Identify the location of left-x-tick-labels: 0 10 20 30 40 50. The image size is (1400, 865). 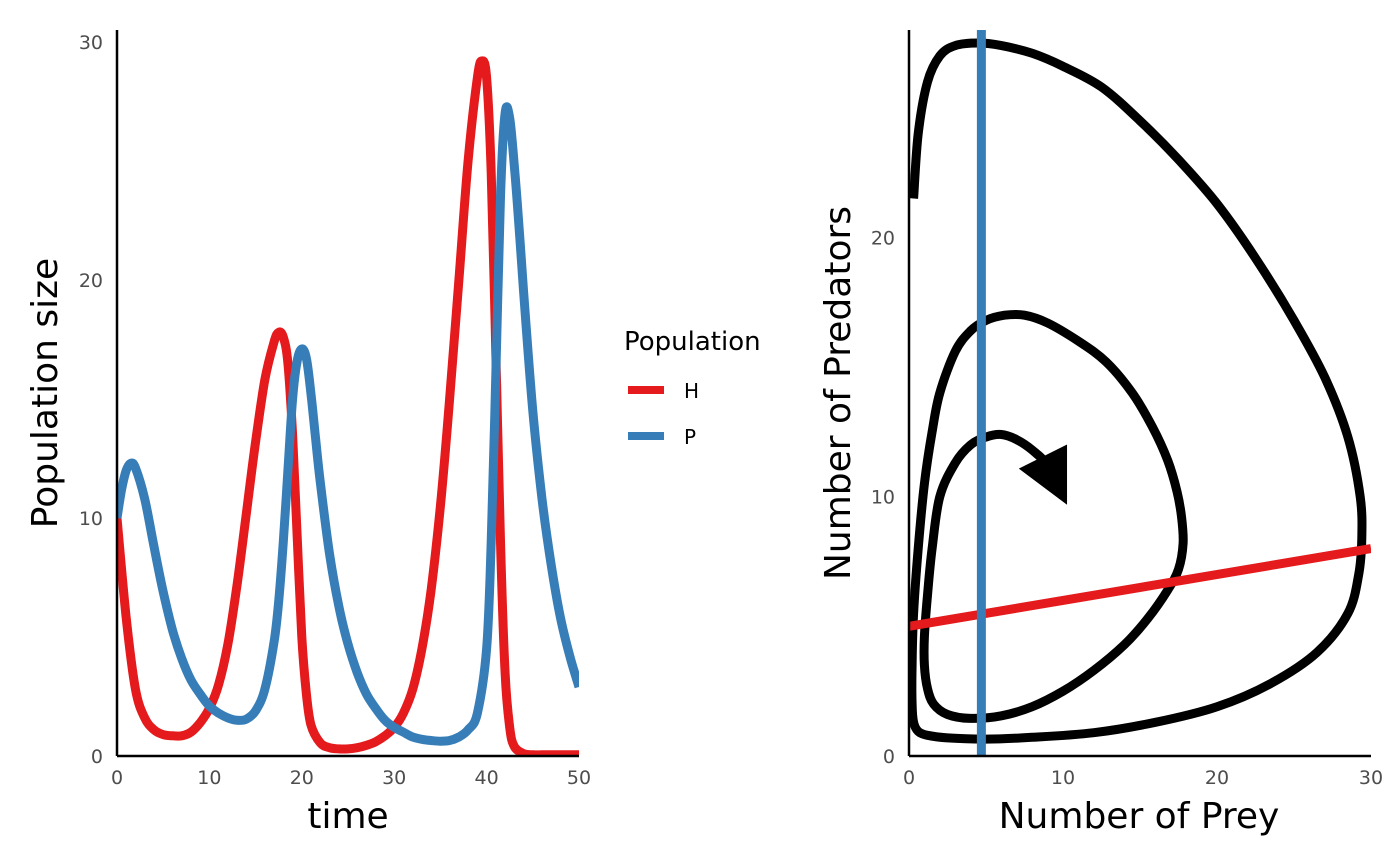
(351, 778).